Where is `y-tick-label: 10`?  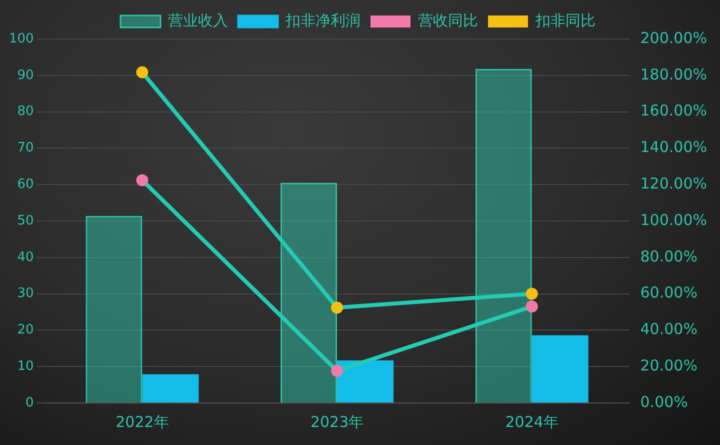
y-tick-label: 10 is located at coordinates (25, 366).